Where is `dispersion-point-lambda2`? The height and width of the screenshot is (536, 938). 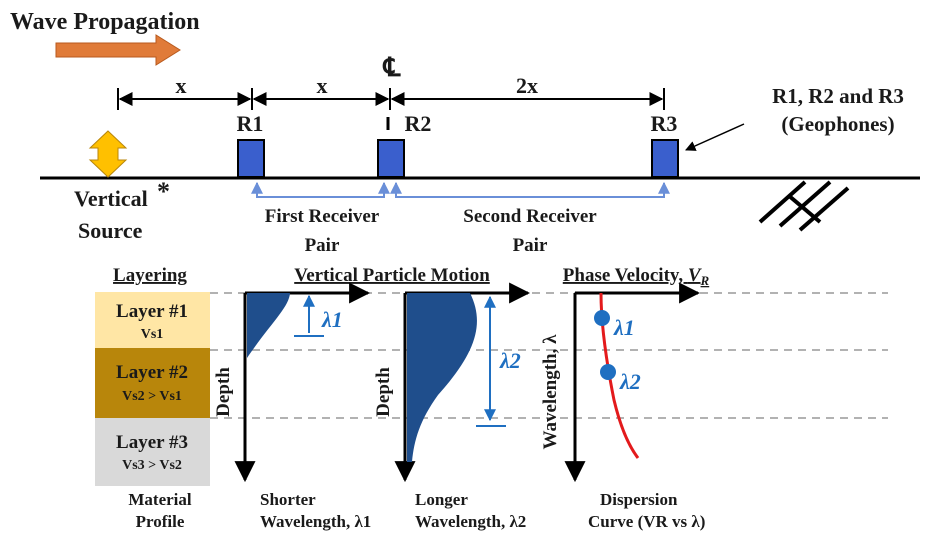 dispersion-point-lambda2 is located at coordinates (608, 372).